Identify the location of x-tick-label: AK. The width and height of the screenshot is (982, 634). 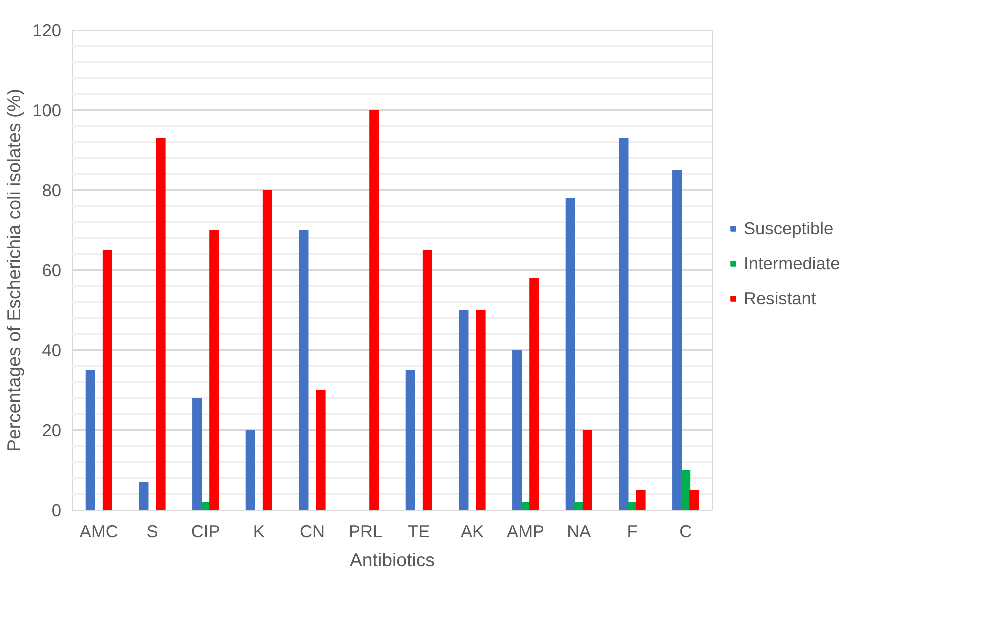
(472, 532).